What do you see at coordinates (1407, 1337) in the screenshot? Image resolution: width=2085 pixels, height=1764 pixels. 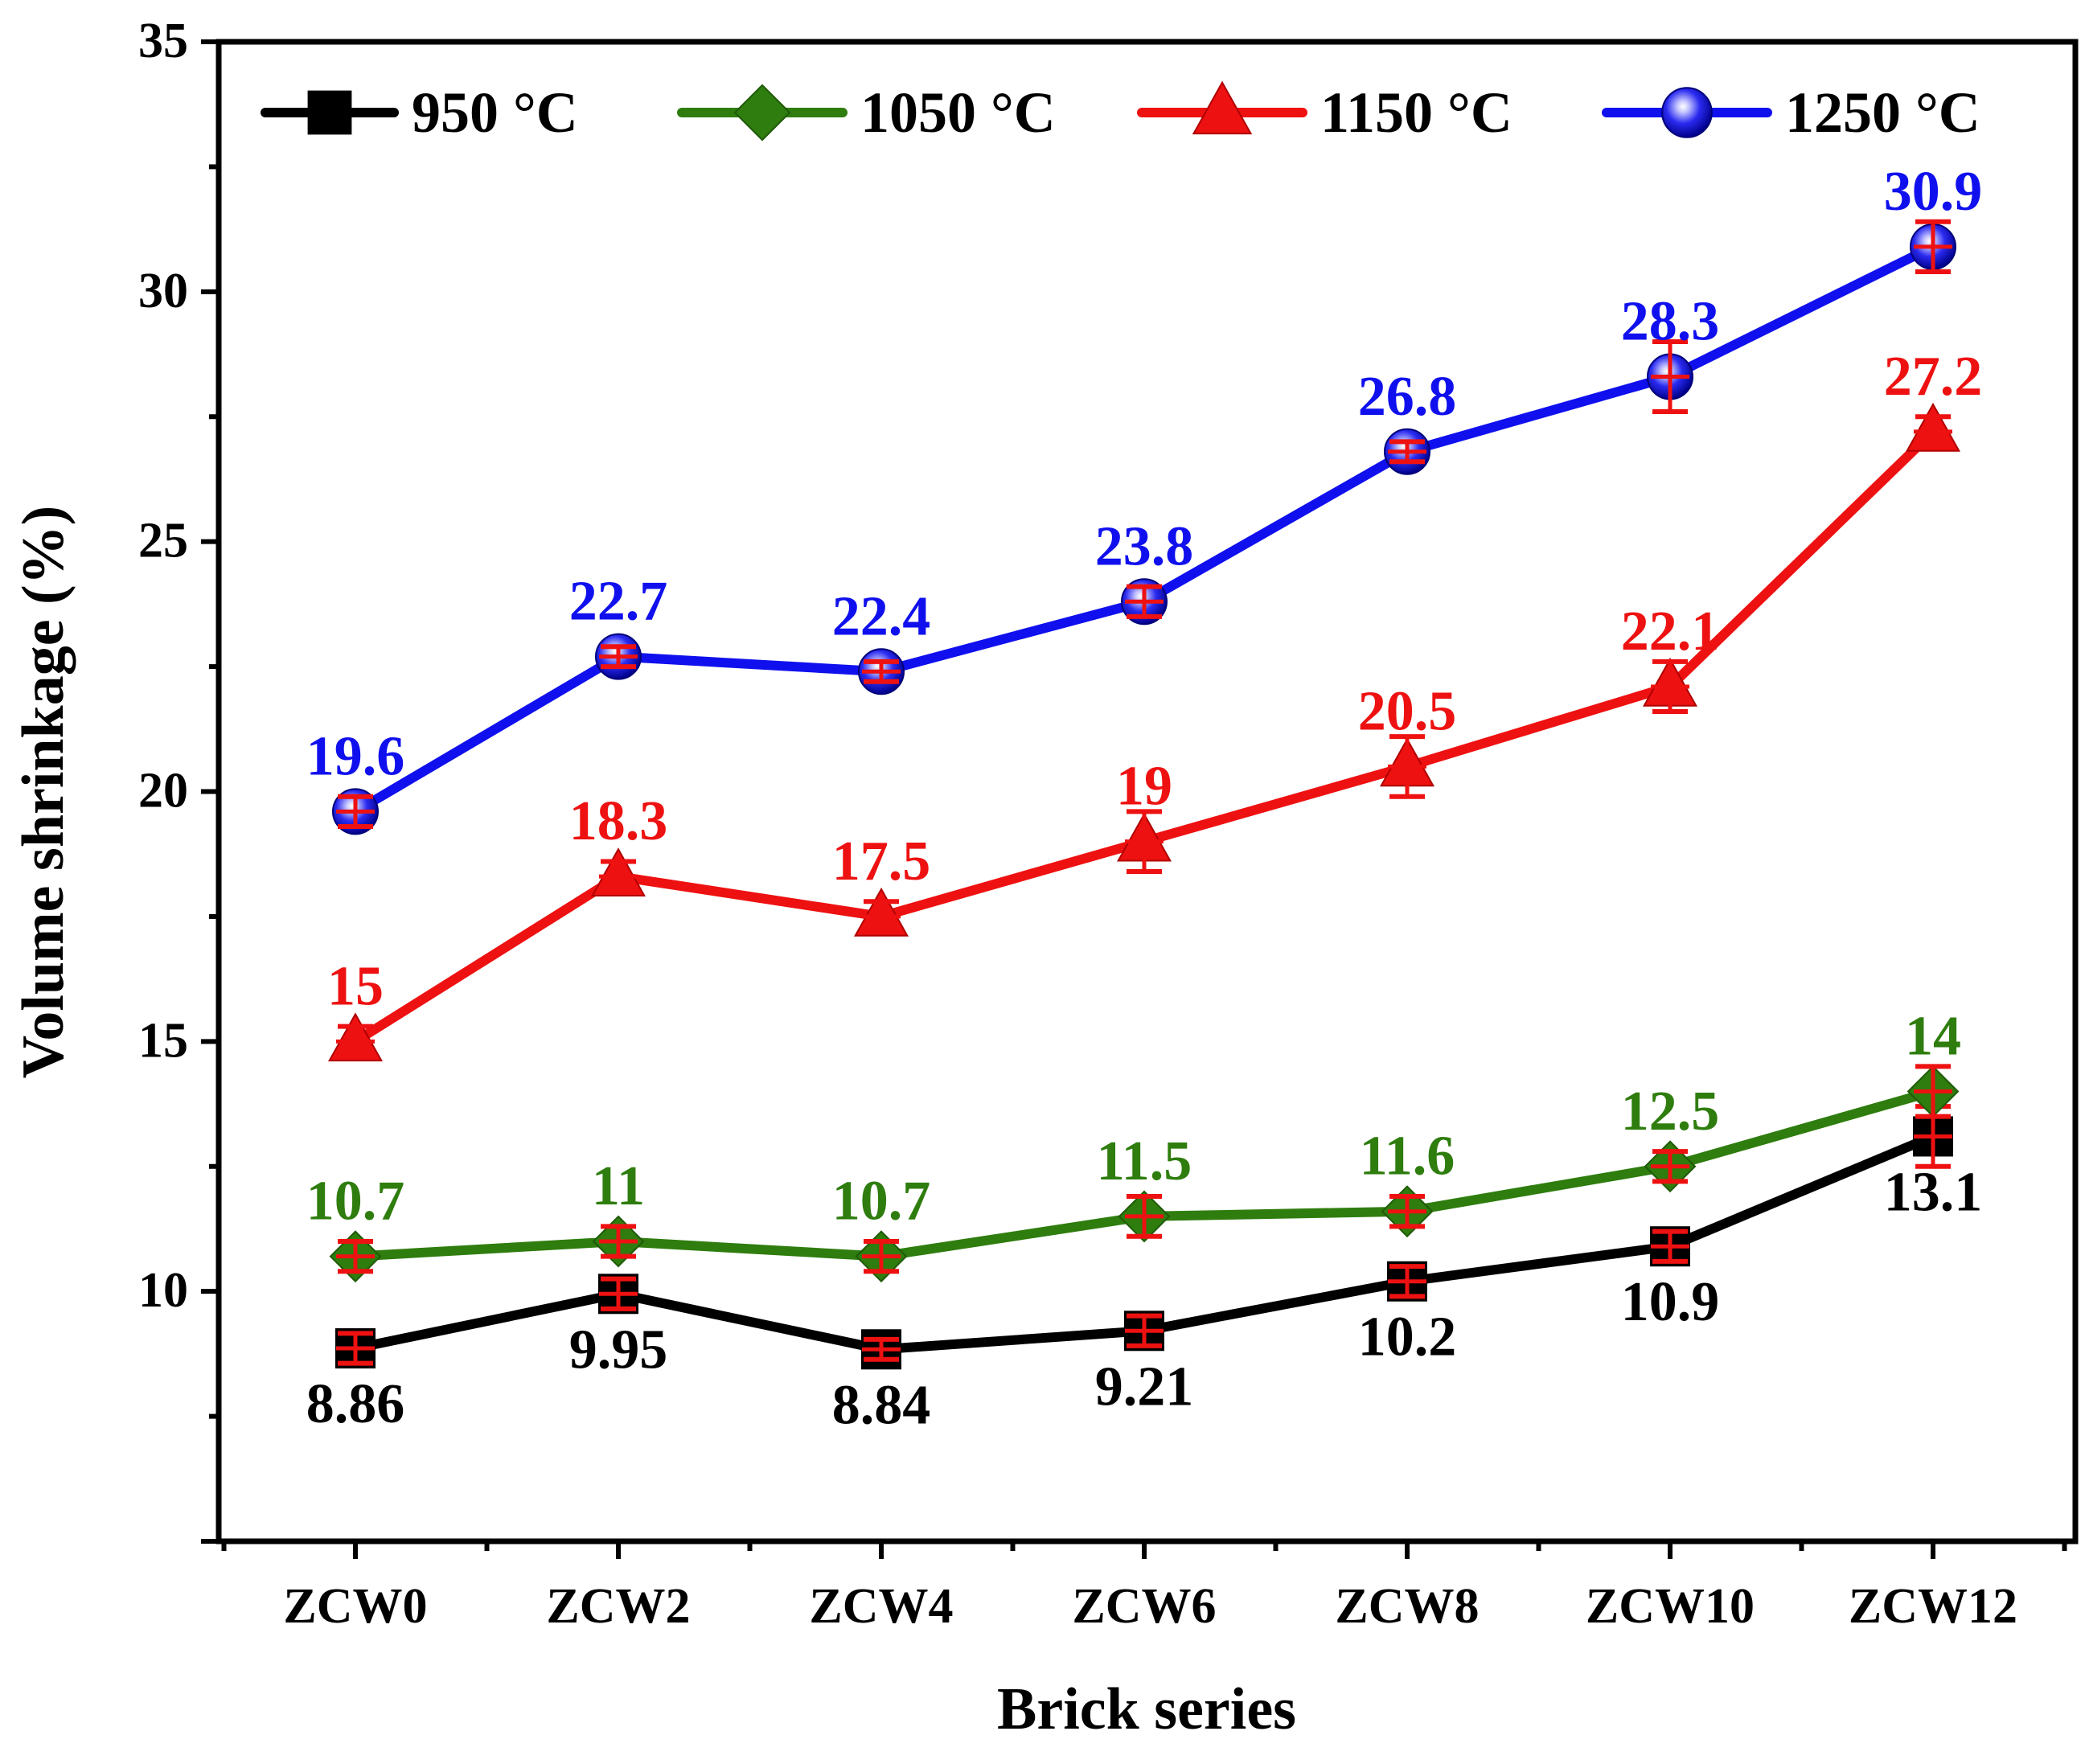 I see `data-label: 10.2` at bounding box center [1407, 1337].